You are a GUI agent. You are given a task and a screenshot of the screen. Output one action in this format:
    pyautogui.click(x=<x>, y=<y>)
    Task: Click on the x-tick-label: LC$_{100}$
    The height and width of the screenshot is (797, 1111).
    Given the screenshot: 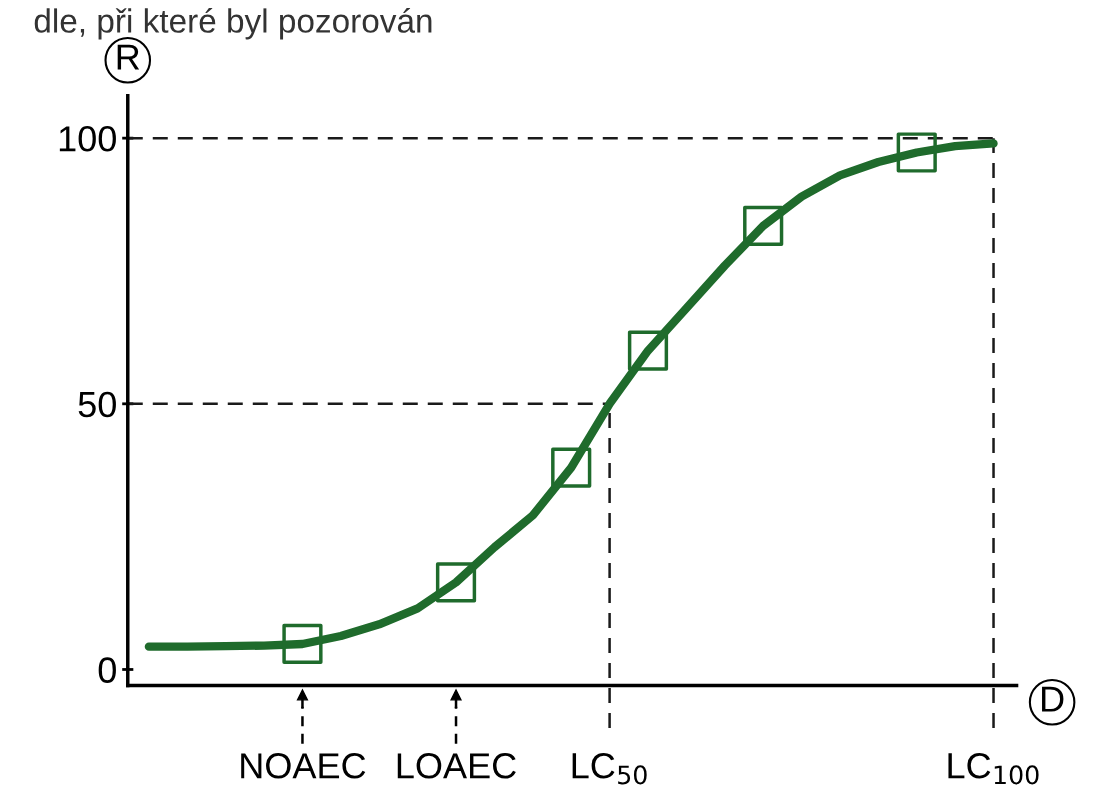 What is the action you would take?
    pyautogui.click(x=993, y=768)
    